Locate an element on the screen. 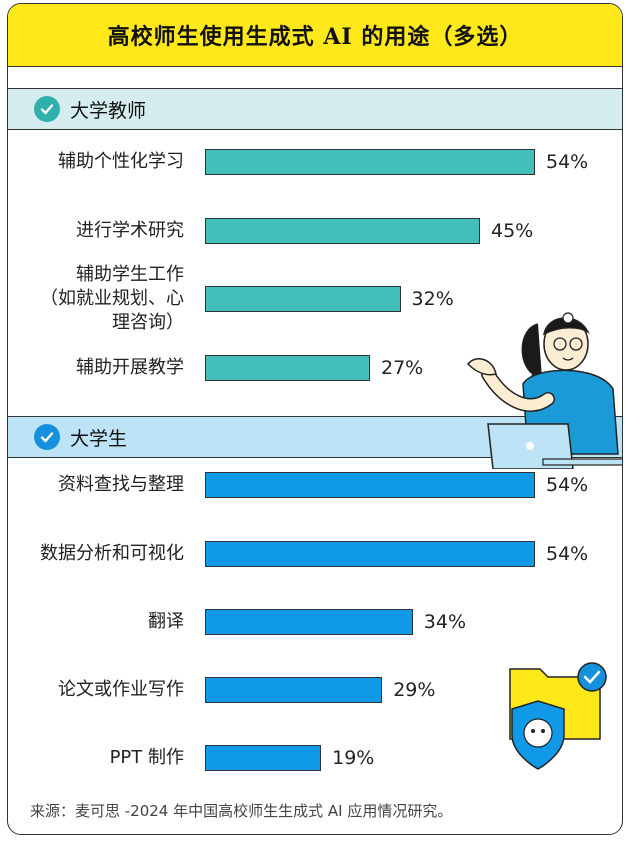 This screenshot has height=842, width=630. category-label: 翻译 is located at coordinates (166, 621).